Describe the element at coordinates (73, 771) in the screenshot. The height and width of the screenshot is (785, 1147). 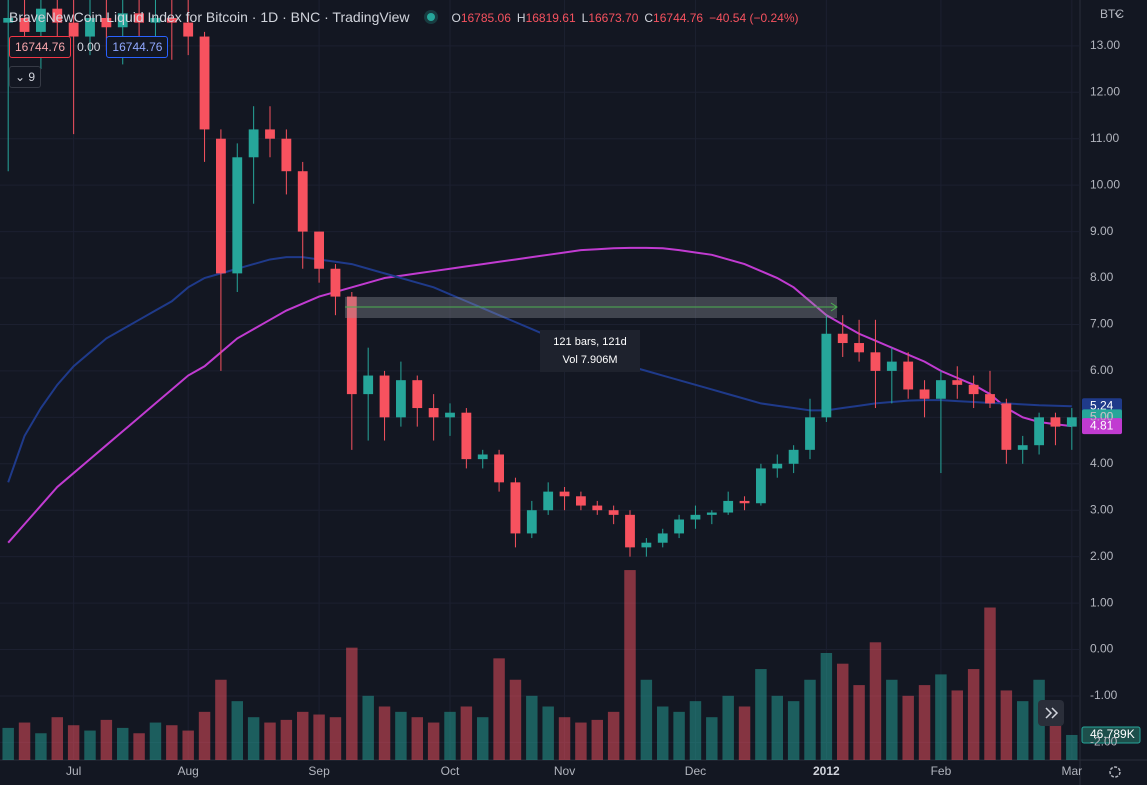
I see `x-tick-label: Jul` at that location.